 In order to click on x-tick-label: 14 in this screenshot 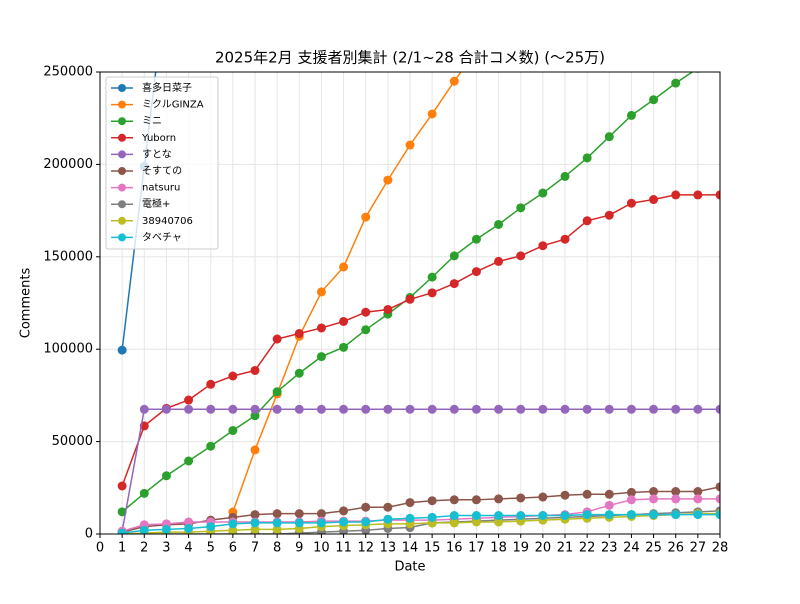, I will do `click(410, 548)`.